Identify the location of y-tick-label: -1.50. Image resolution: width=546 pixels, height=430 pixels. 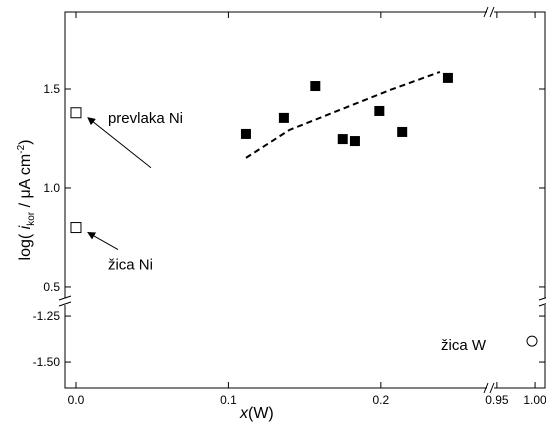
(47, 362).